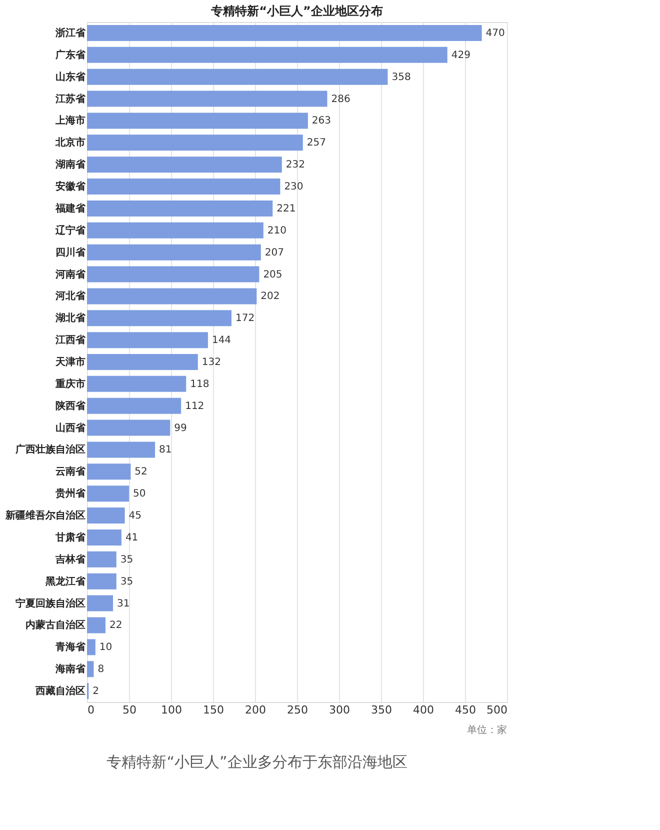 Image resolution: width=660 pixels, height=830 pixels. I want to click on y-tick-label: 安徽省, so click(71, 186).